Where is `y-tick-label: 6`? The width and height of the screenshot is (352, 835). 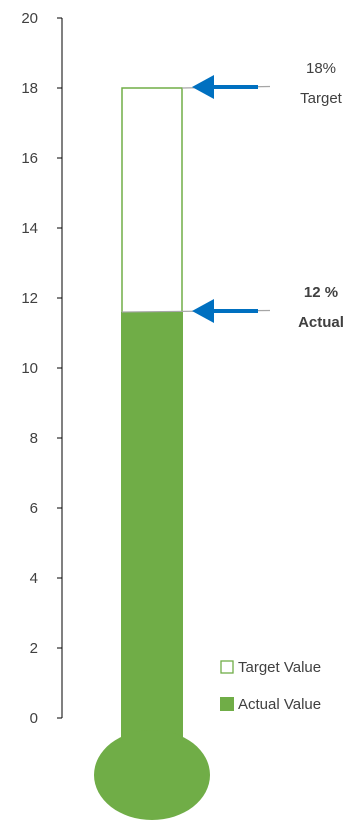 y-tick-label: 6 is located at coordinates (34, 508).